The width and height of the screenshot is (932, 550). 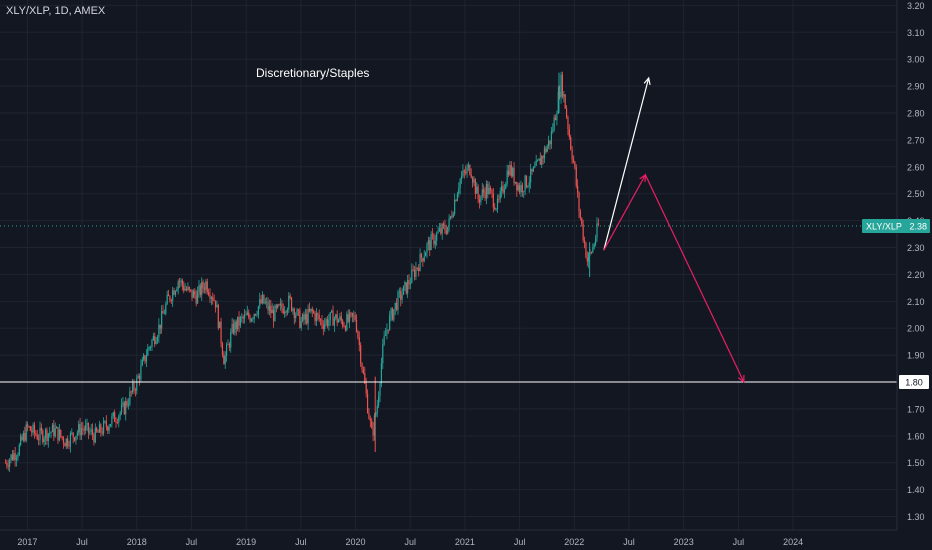 What do you see at coordinates (916, 302) in the screenshot?
I see `y-tick-label: 2.10` at bounding box center [916, 302].